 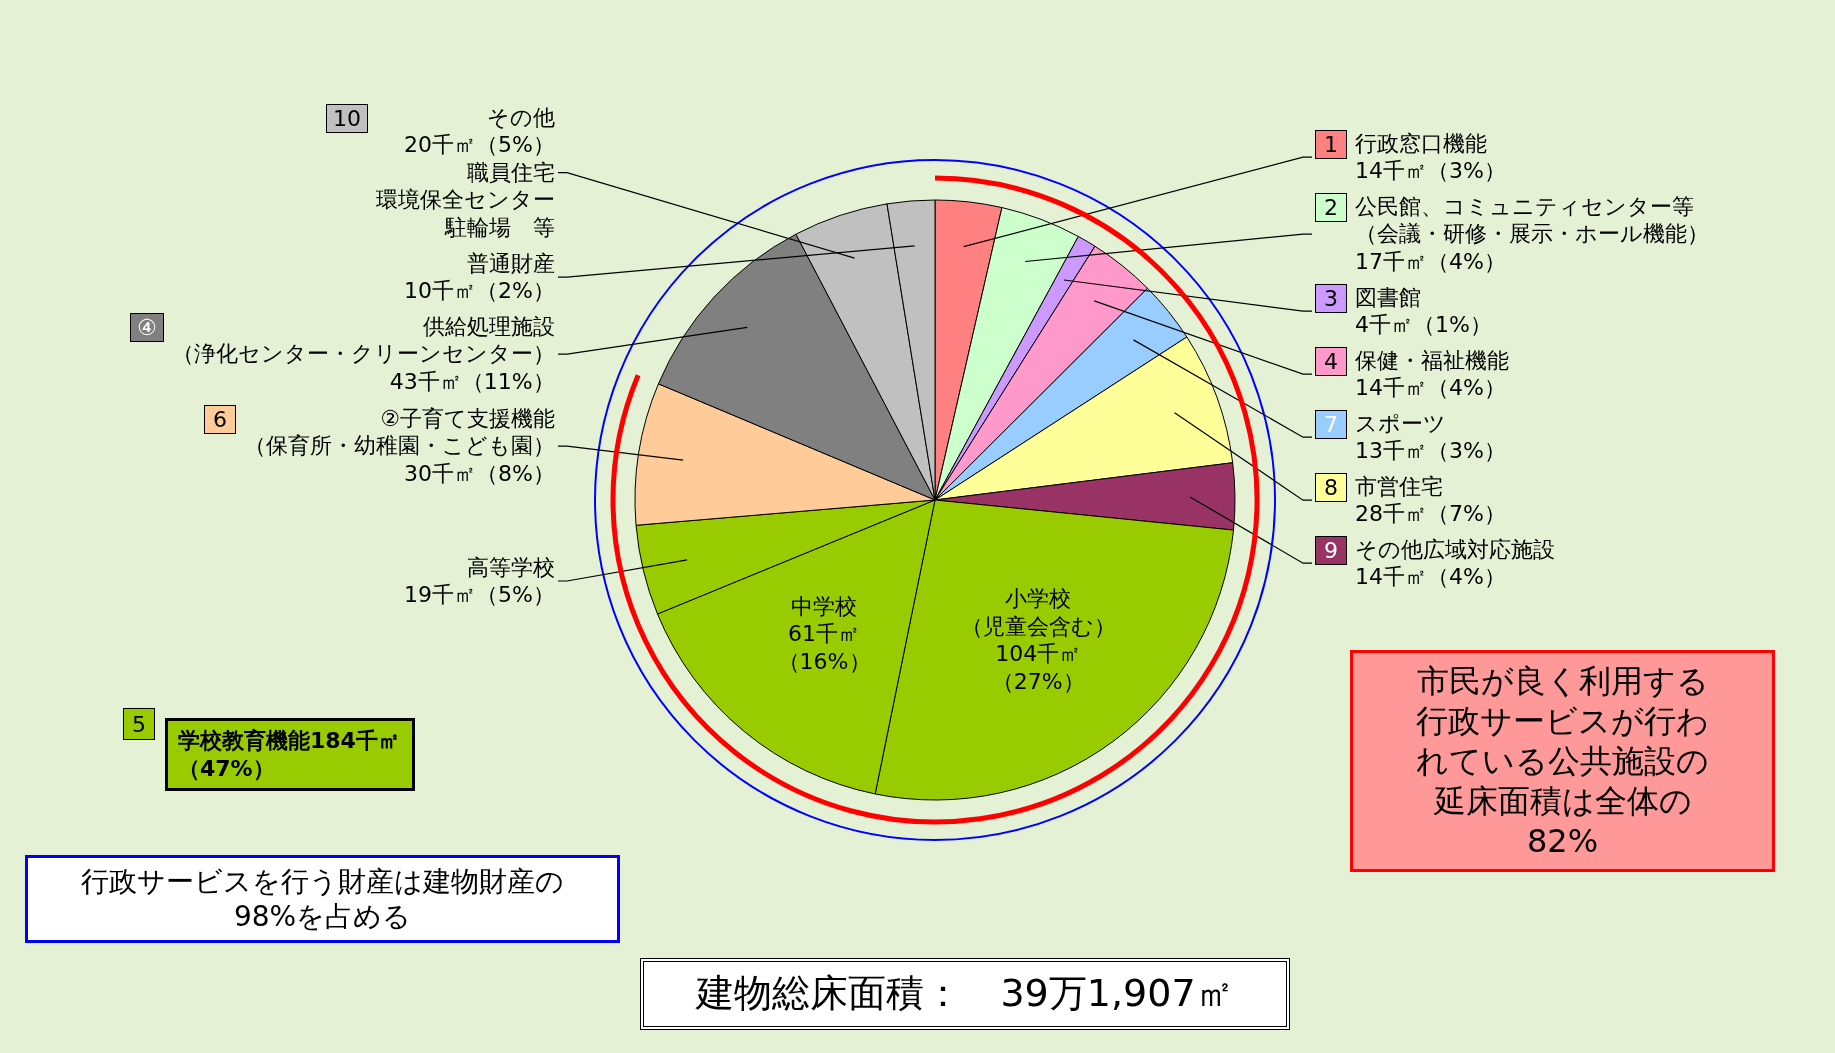 I want to click on slice-label: 4 保健・福祉機能, so click(x=1416, y=361).